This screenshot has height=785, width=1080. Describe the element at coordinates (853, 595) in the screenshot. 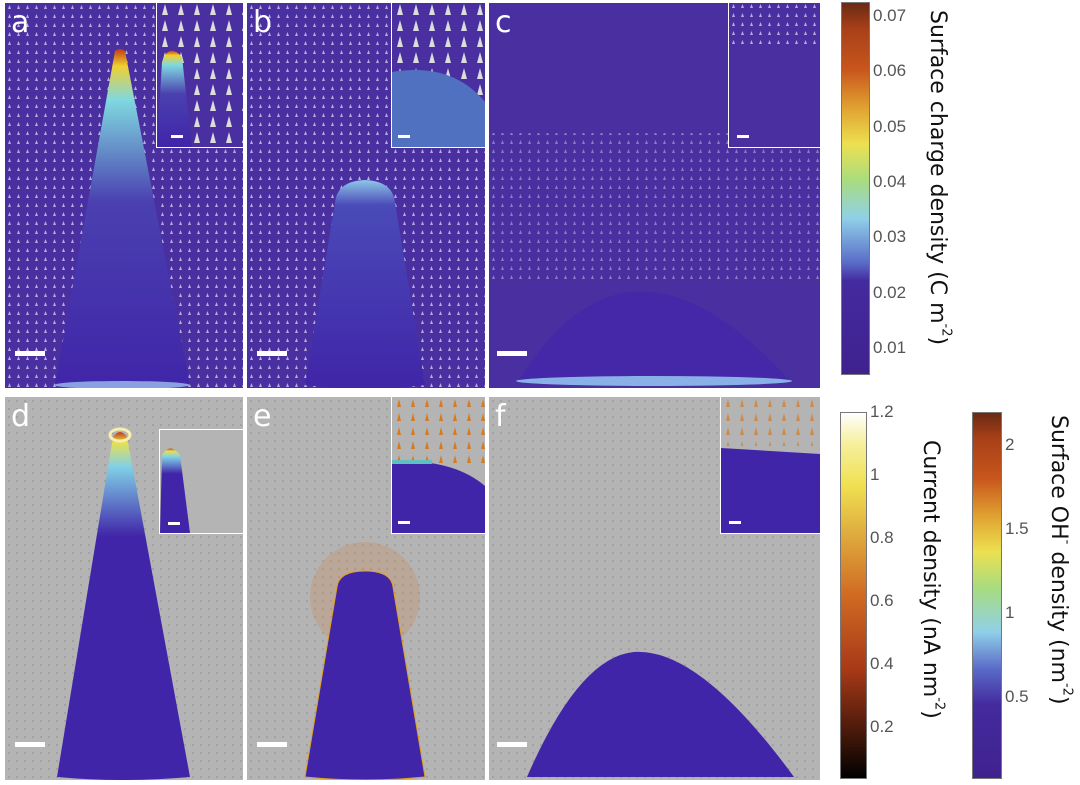

I see `colorbar-current-density` at that location.